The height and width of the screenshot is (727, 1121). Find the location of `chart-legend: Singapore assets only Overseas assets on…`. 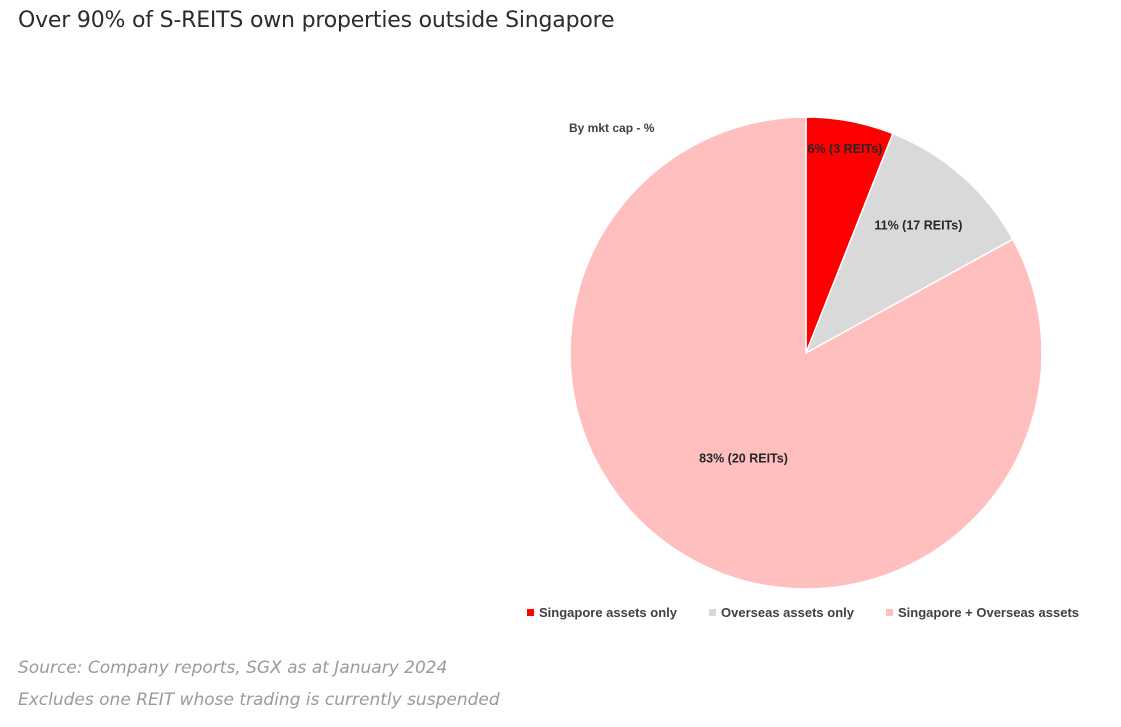

chart-legend: Singapore assets only Overseas assets on… is located at coordinates (803, 612).